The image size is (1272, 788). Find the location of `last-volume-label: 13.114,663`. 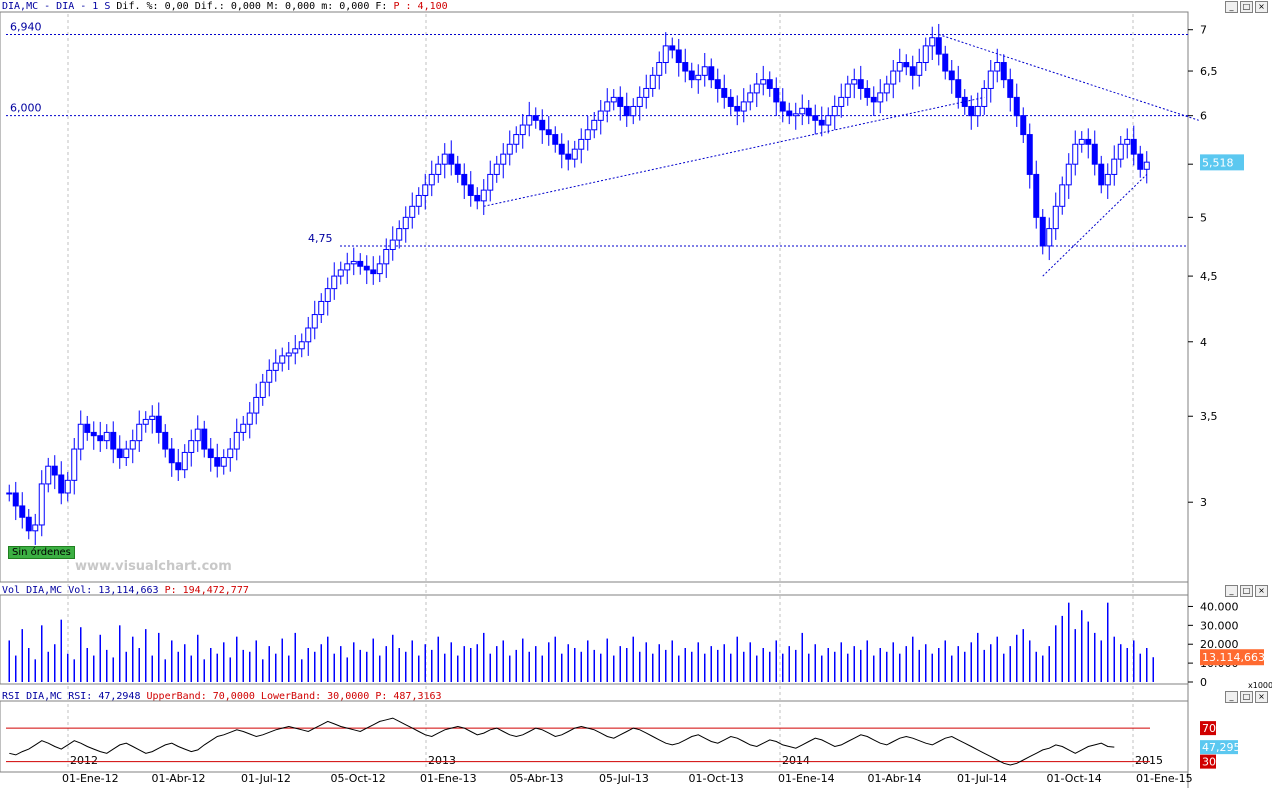

last-volume-label: 13.114,663 is located at coordinates (1233, 657).